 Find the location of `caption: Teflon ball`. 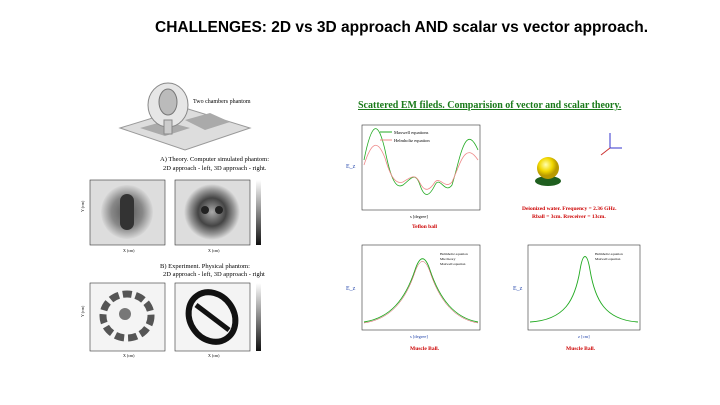

caption: Teflon ball is located at coordinates (424, 227).